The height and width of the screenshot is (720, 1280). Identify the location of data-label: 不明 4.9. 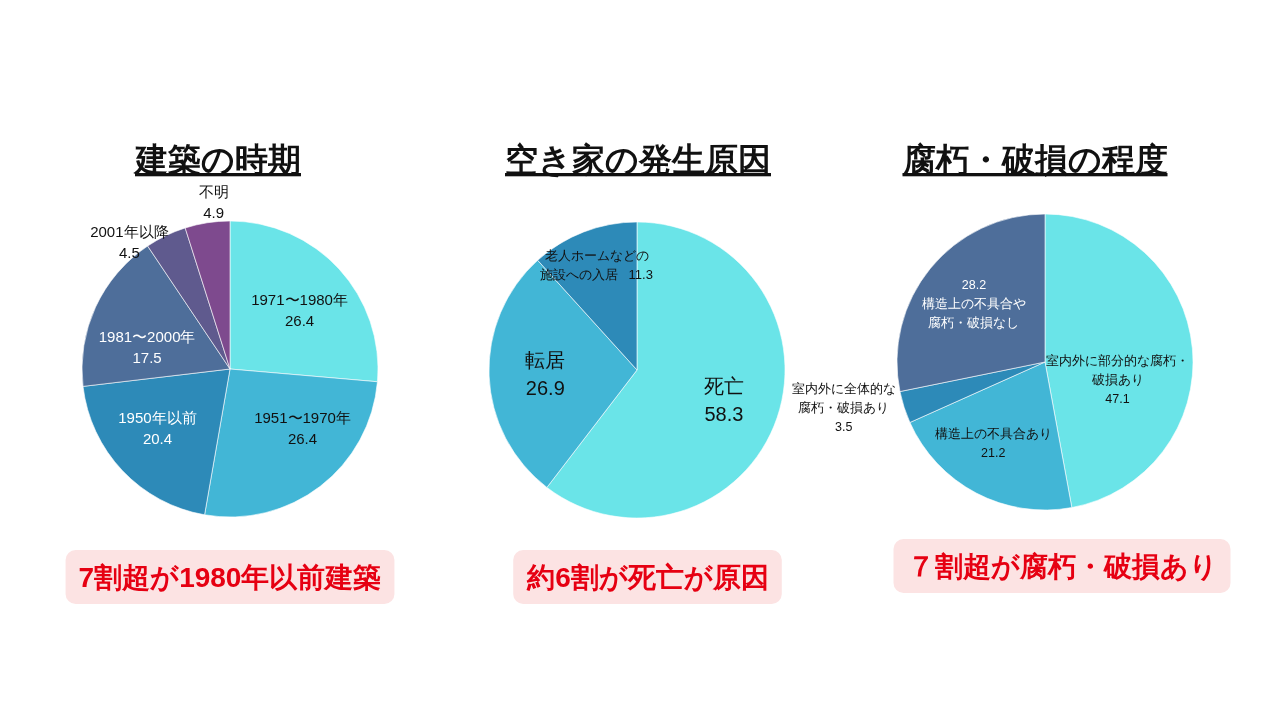
(213, 201).